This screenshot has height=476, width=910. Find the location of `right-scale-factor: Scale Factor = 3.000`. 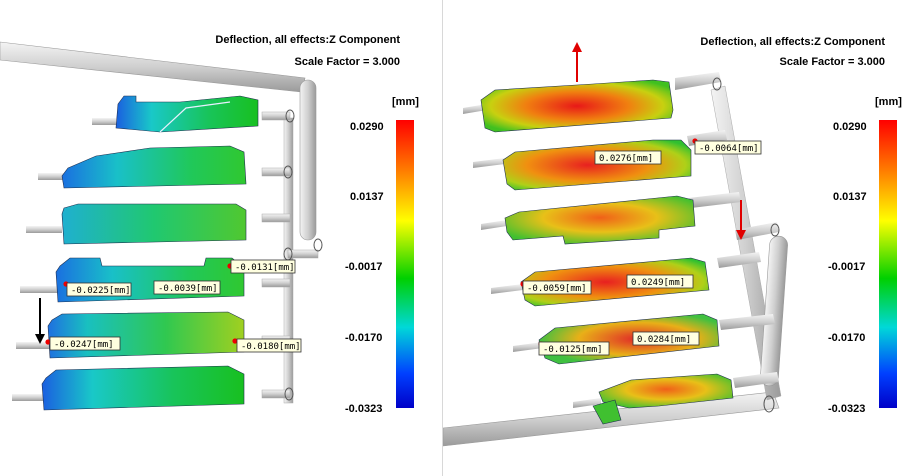

right-scale-factor: Scale Factor = 3.000 is located at coordinates (832, 62).